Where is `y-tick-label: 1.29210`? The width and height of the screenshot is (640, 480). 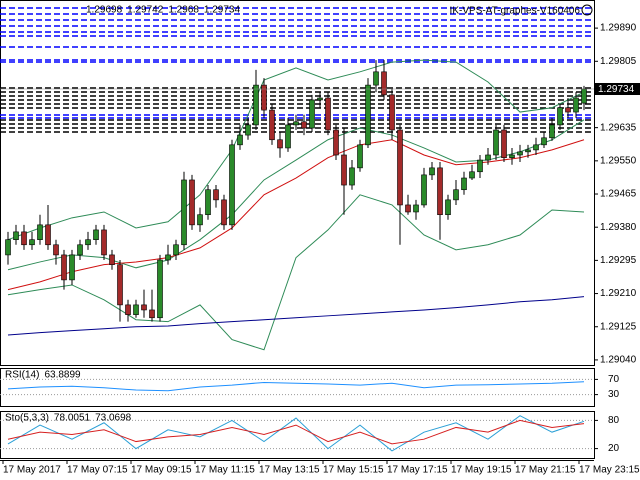 y-tick-label: 1.29210 is located at coordinates (618, 293).